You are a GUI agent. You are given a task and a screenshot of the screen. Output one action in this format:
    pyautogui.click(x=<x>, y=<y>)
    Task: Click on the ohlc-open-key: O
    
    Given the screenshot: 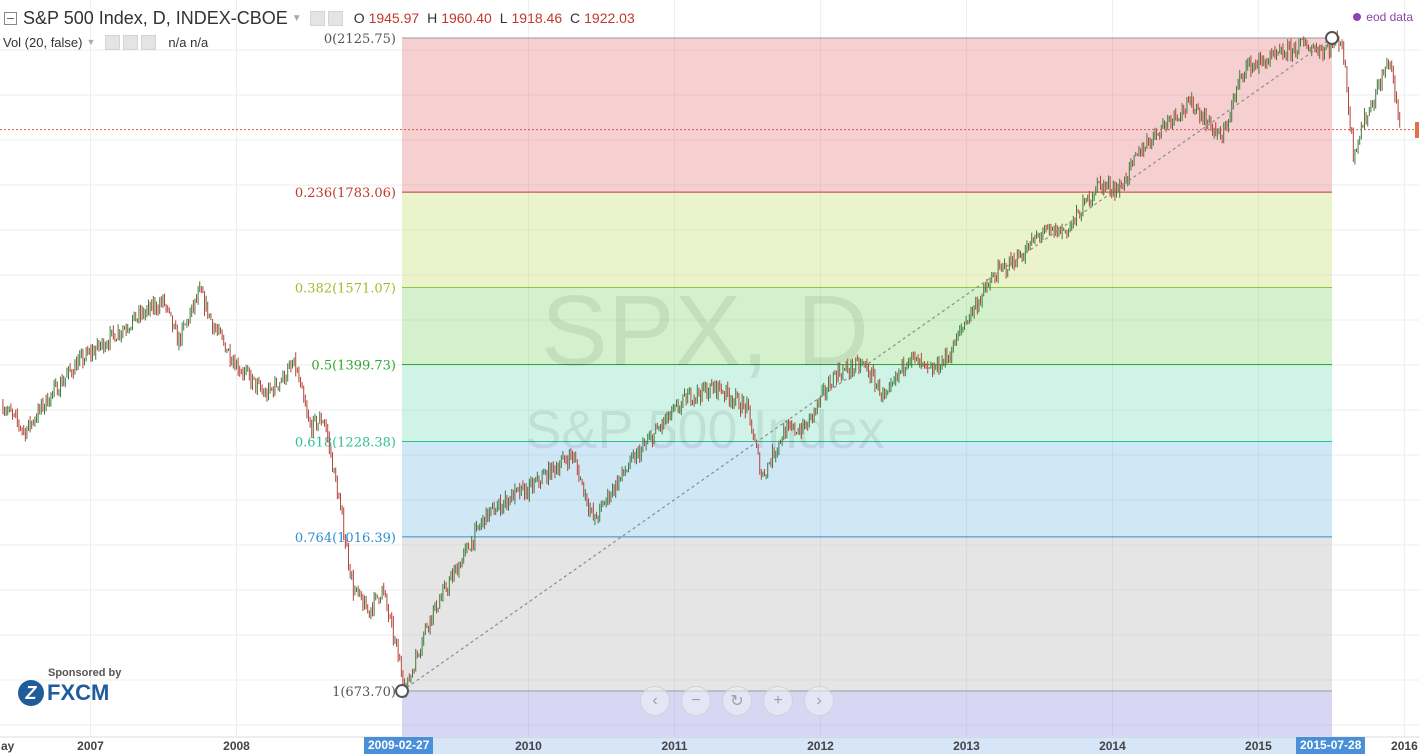 What is the action you would take?
    pyautogui.click(x=359, y=18)
    